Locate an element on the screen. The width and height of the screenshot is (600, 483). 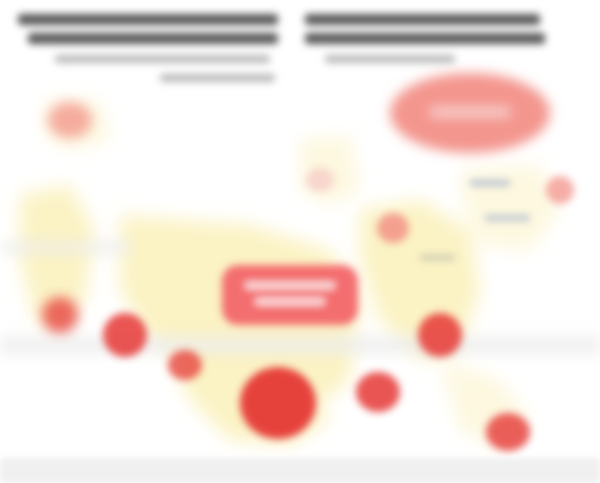
marker-south-large is located at coordinates (278, 403).